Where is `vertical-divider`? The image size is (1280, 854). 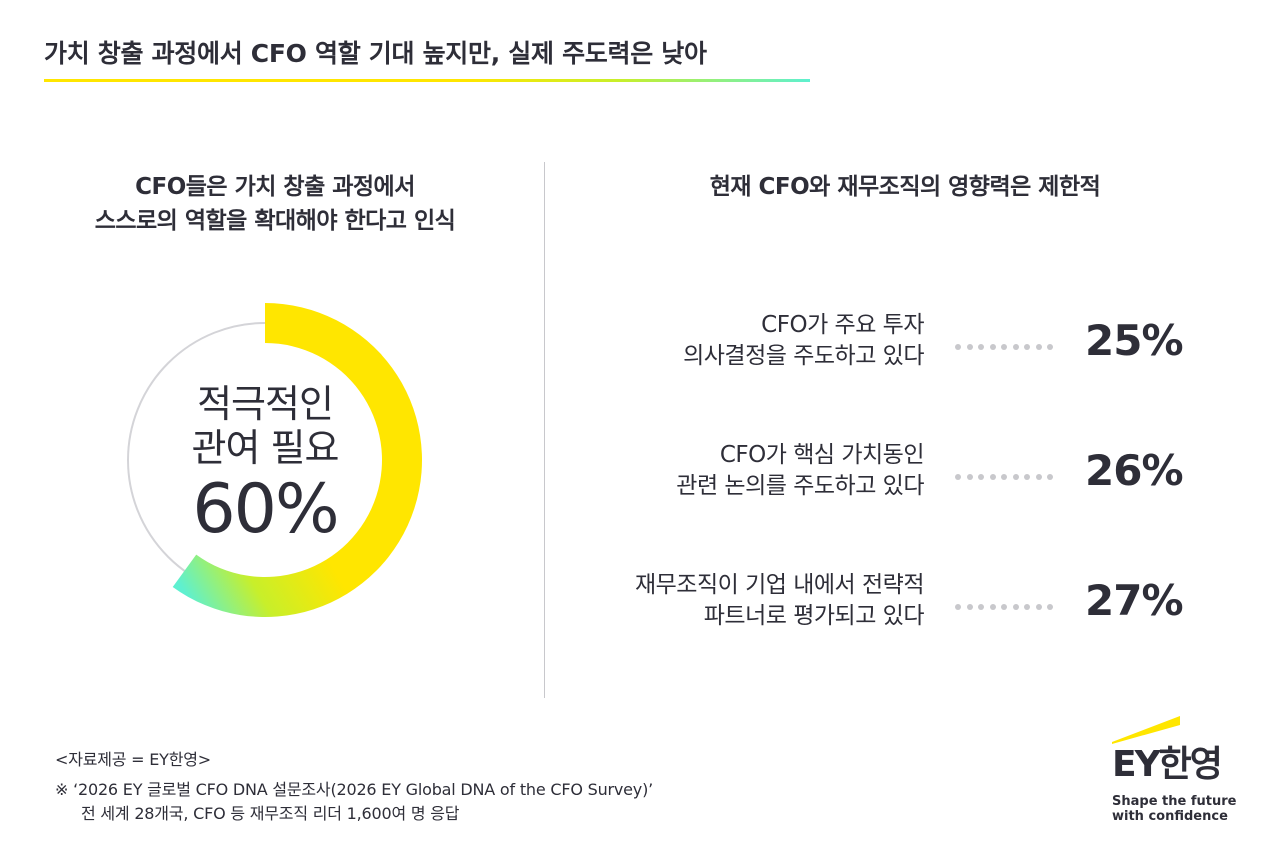 vertical-divider is located at coordinates (544, 430).